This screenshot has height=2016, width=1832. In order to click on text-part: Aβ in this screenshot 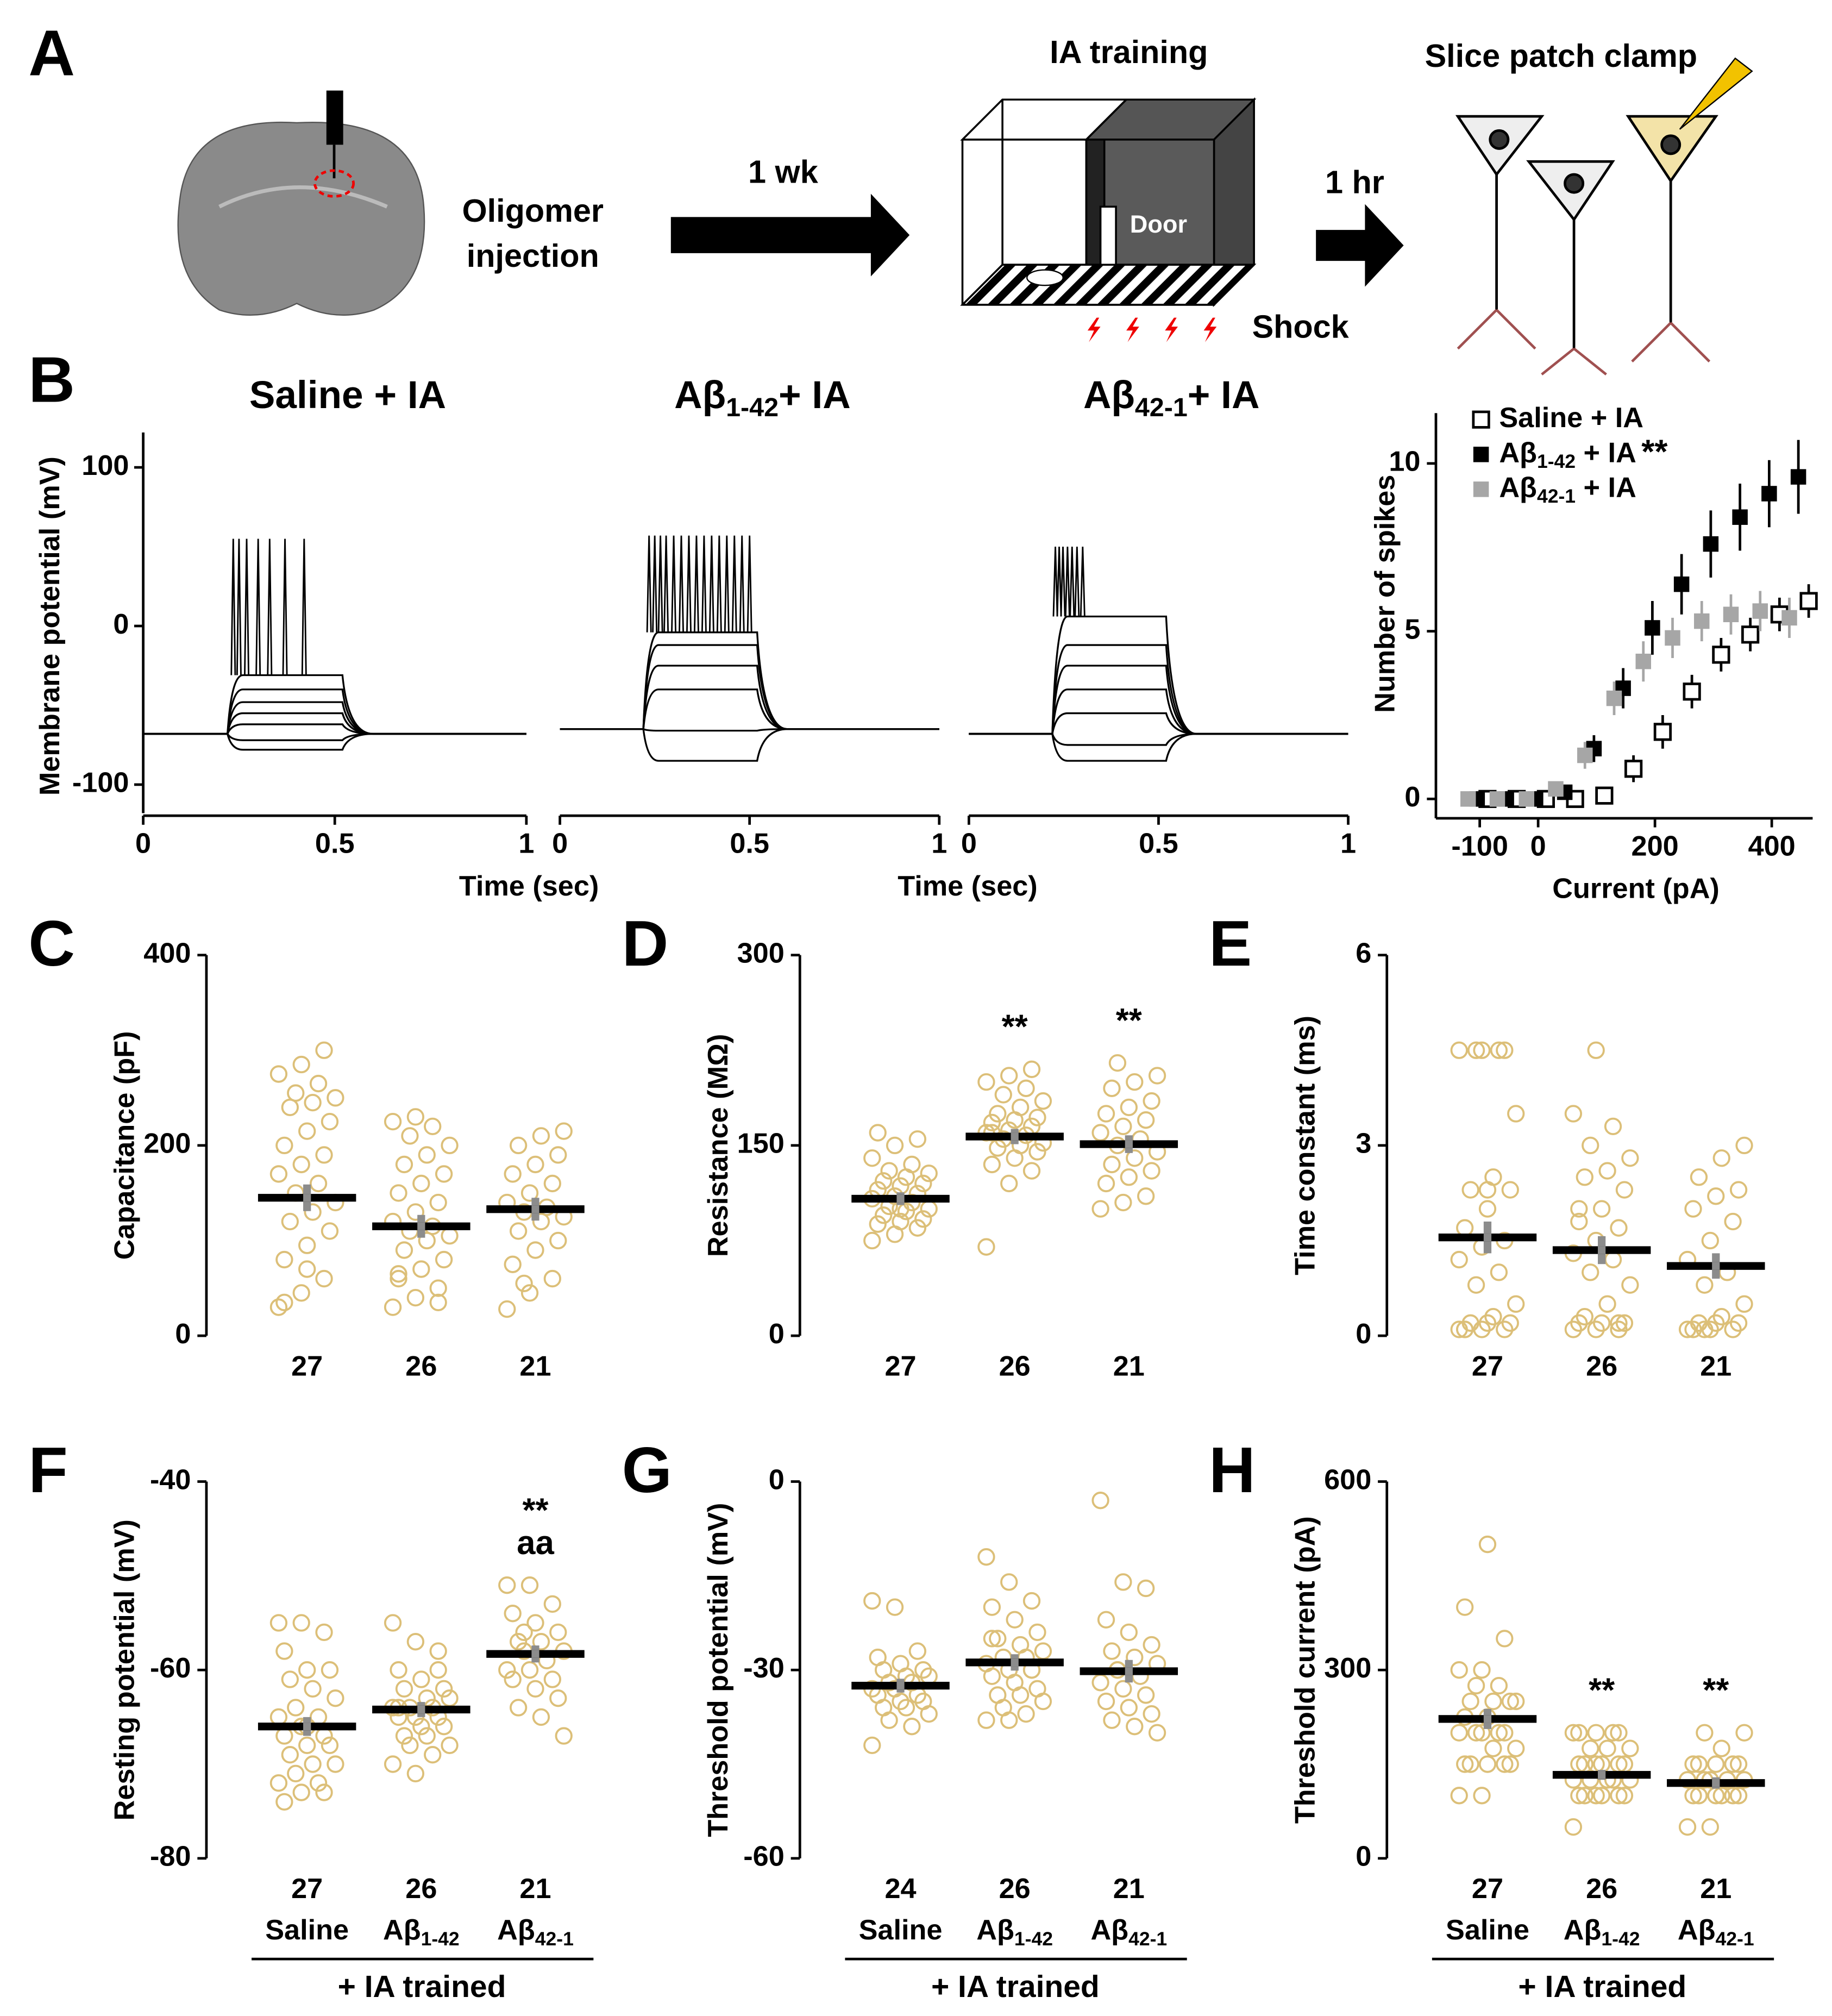, I will do `click(402, 1930)`.